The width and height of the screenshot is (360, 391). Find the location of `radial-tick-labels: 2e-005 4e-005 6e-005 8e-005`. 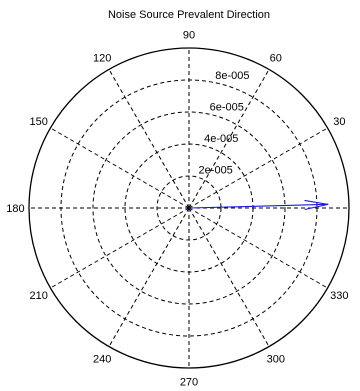

radial-tick-labels: 2e-005 4e-005 6e-005 8e-005 is located at coordinates (224, 123).